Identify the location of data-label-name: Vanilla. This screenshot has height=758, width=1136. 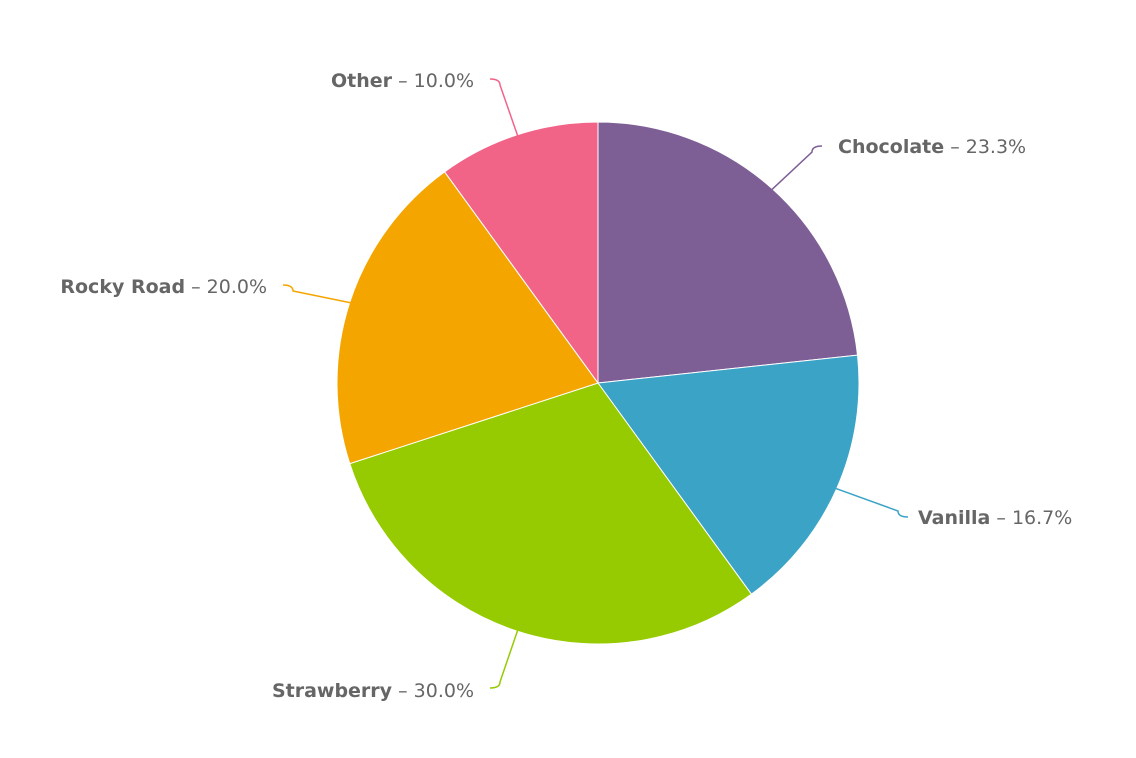
(954, 518).